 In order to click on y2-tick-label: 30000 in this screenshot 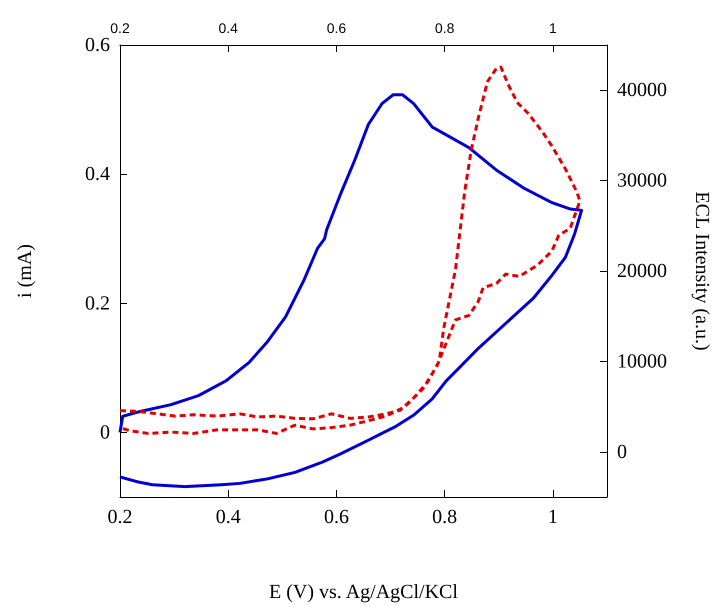, I will do `click(642, 181)`.